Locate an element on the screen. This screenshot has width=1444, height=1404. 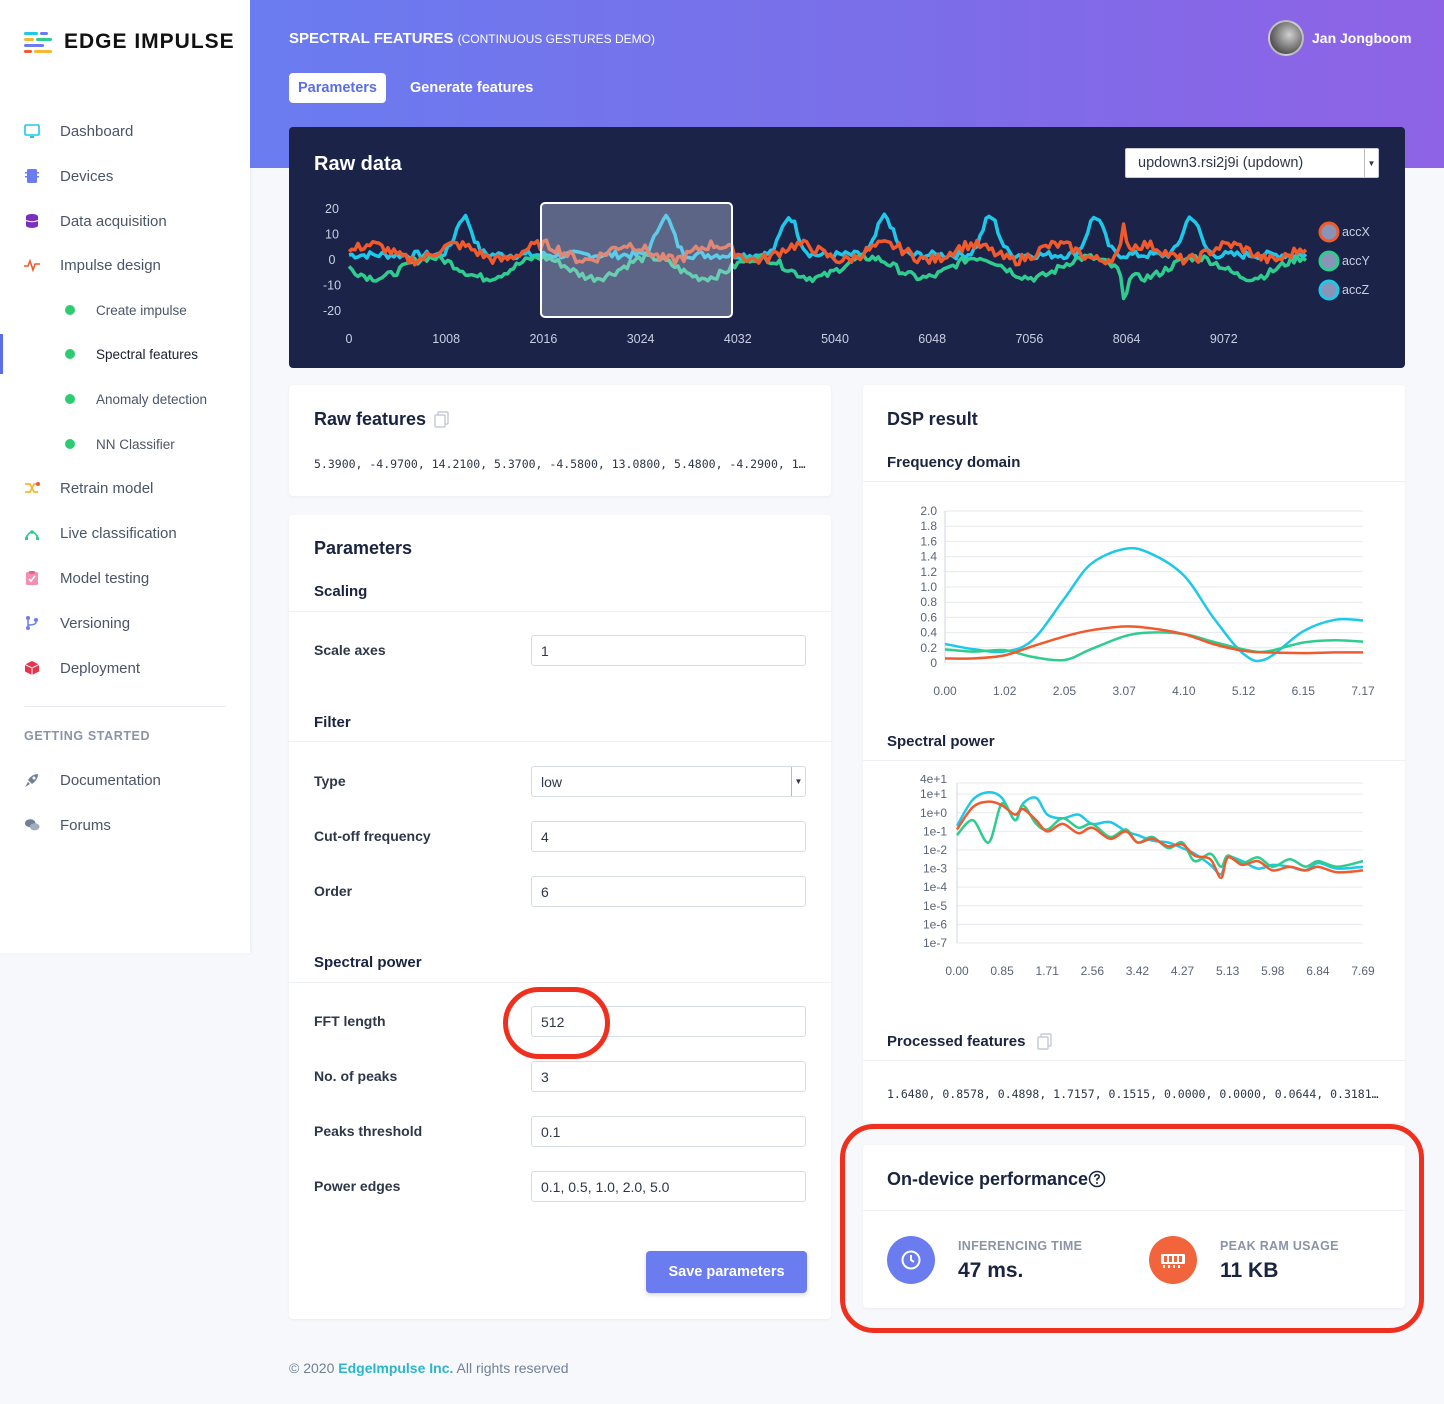
sidebar-item-devices: Devices is located at coordinates (125, 176).